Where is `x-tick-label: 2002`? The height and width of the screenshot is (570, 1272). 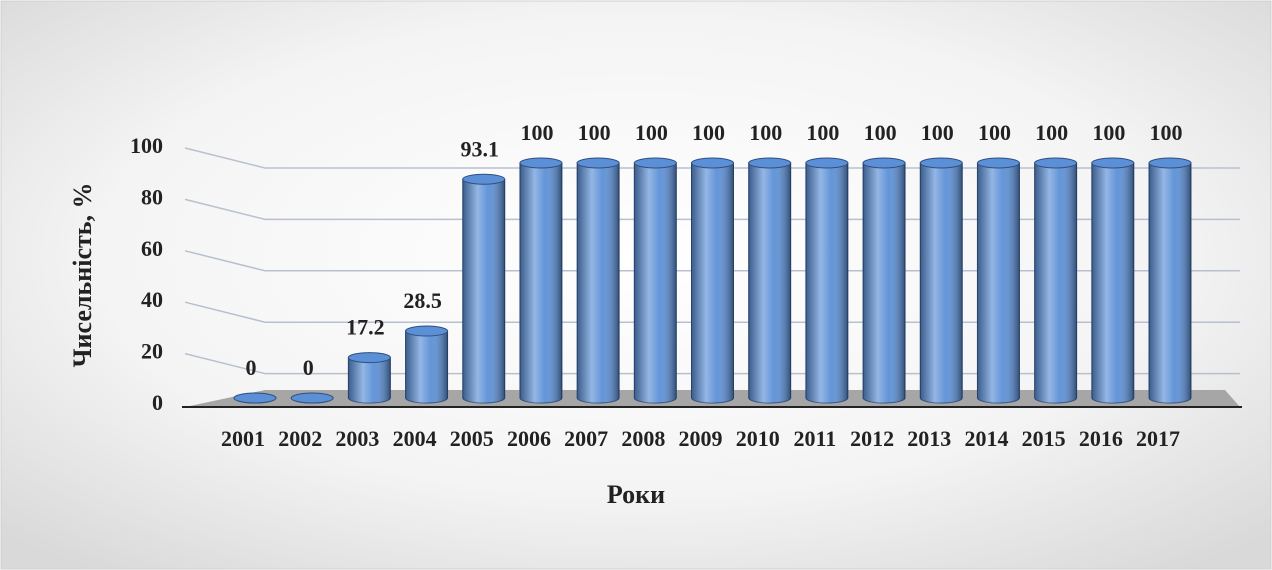
x-tick-label: 2002 is located at coordinates (300, 438).